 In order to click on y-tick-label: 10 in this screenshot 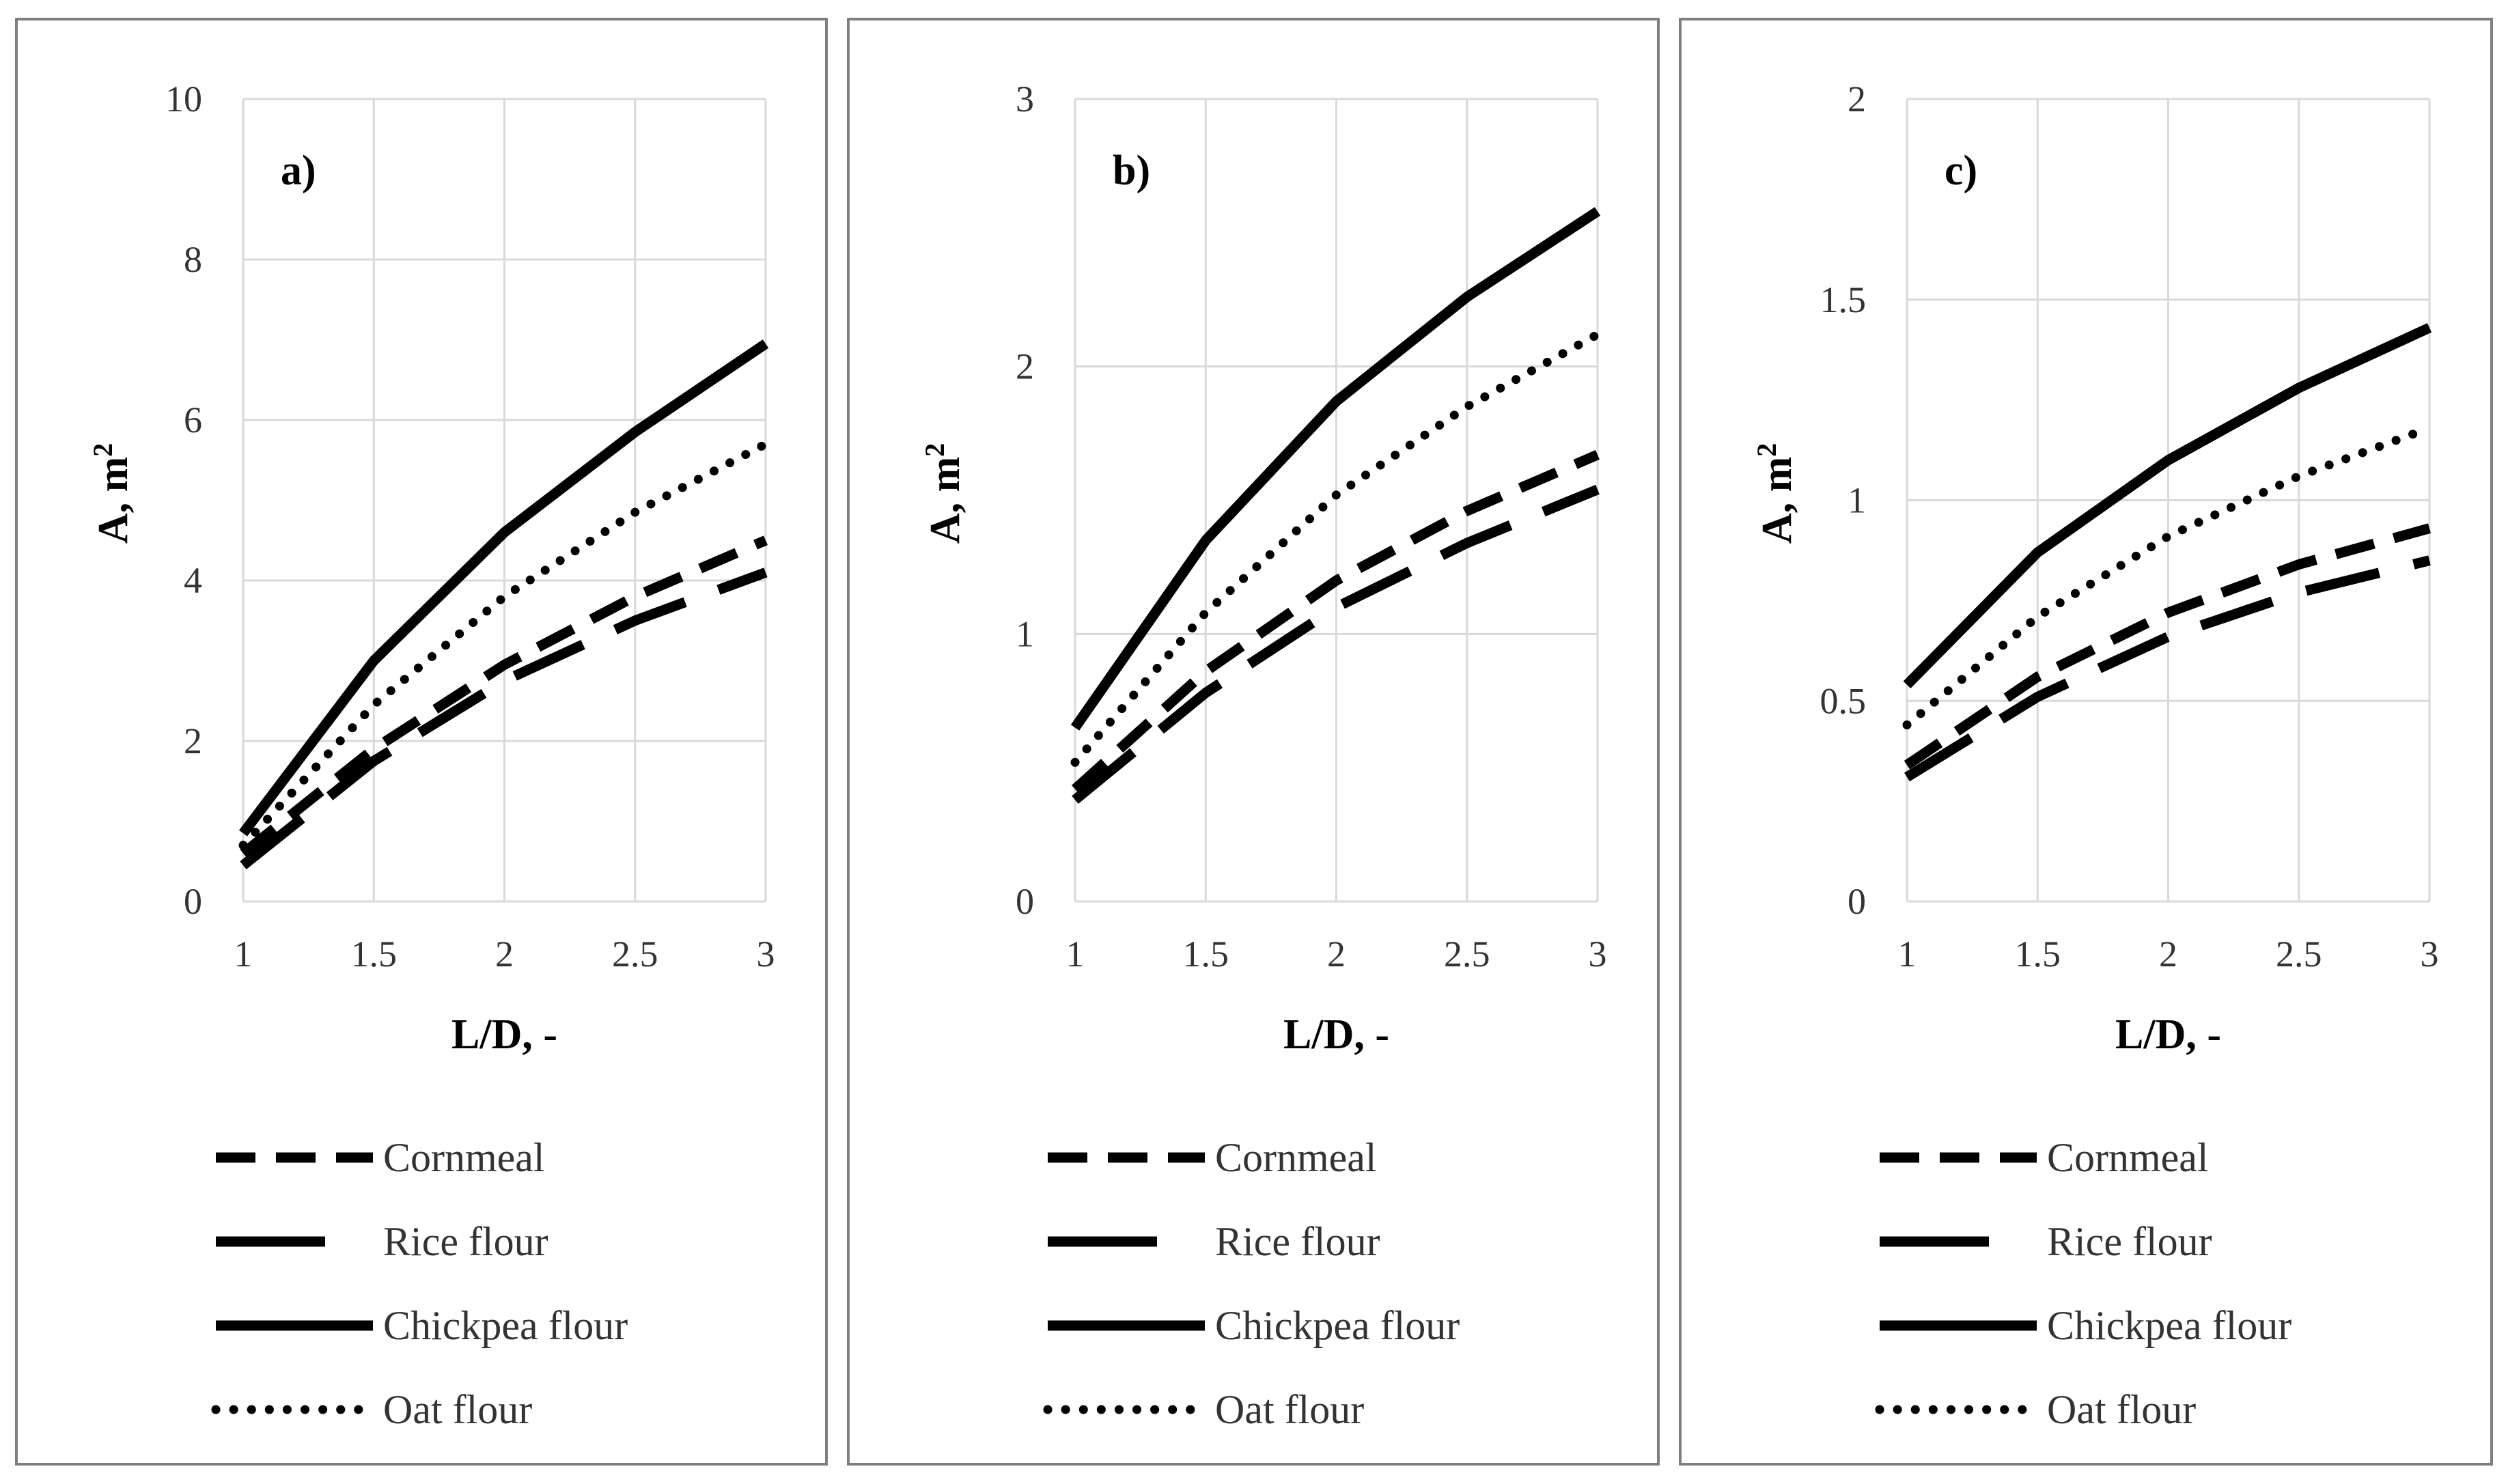, I will do `click(183, 99)`.